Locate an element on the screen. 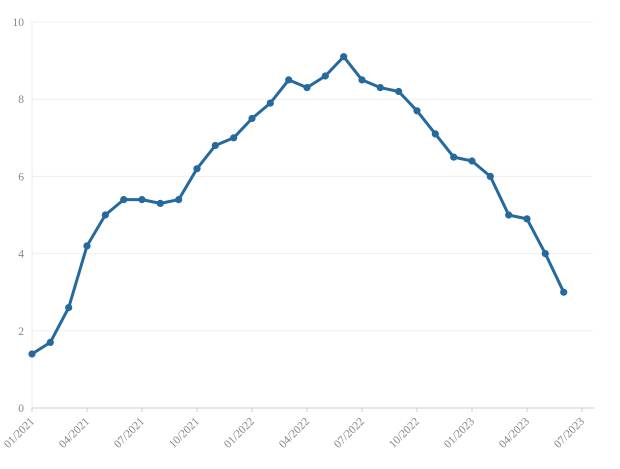 The height and width of the screenshot is (469, 620). x-tick-label: 07/2022 is located at coordinates (349, 432).